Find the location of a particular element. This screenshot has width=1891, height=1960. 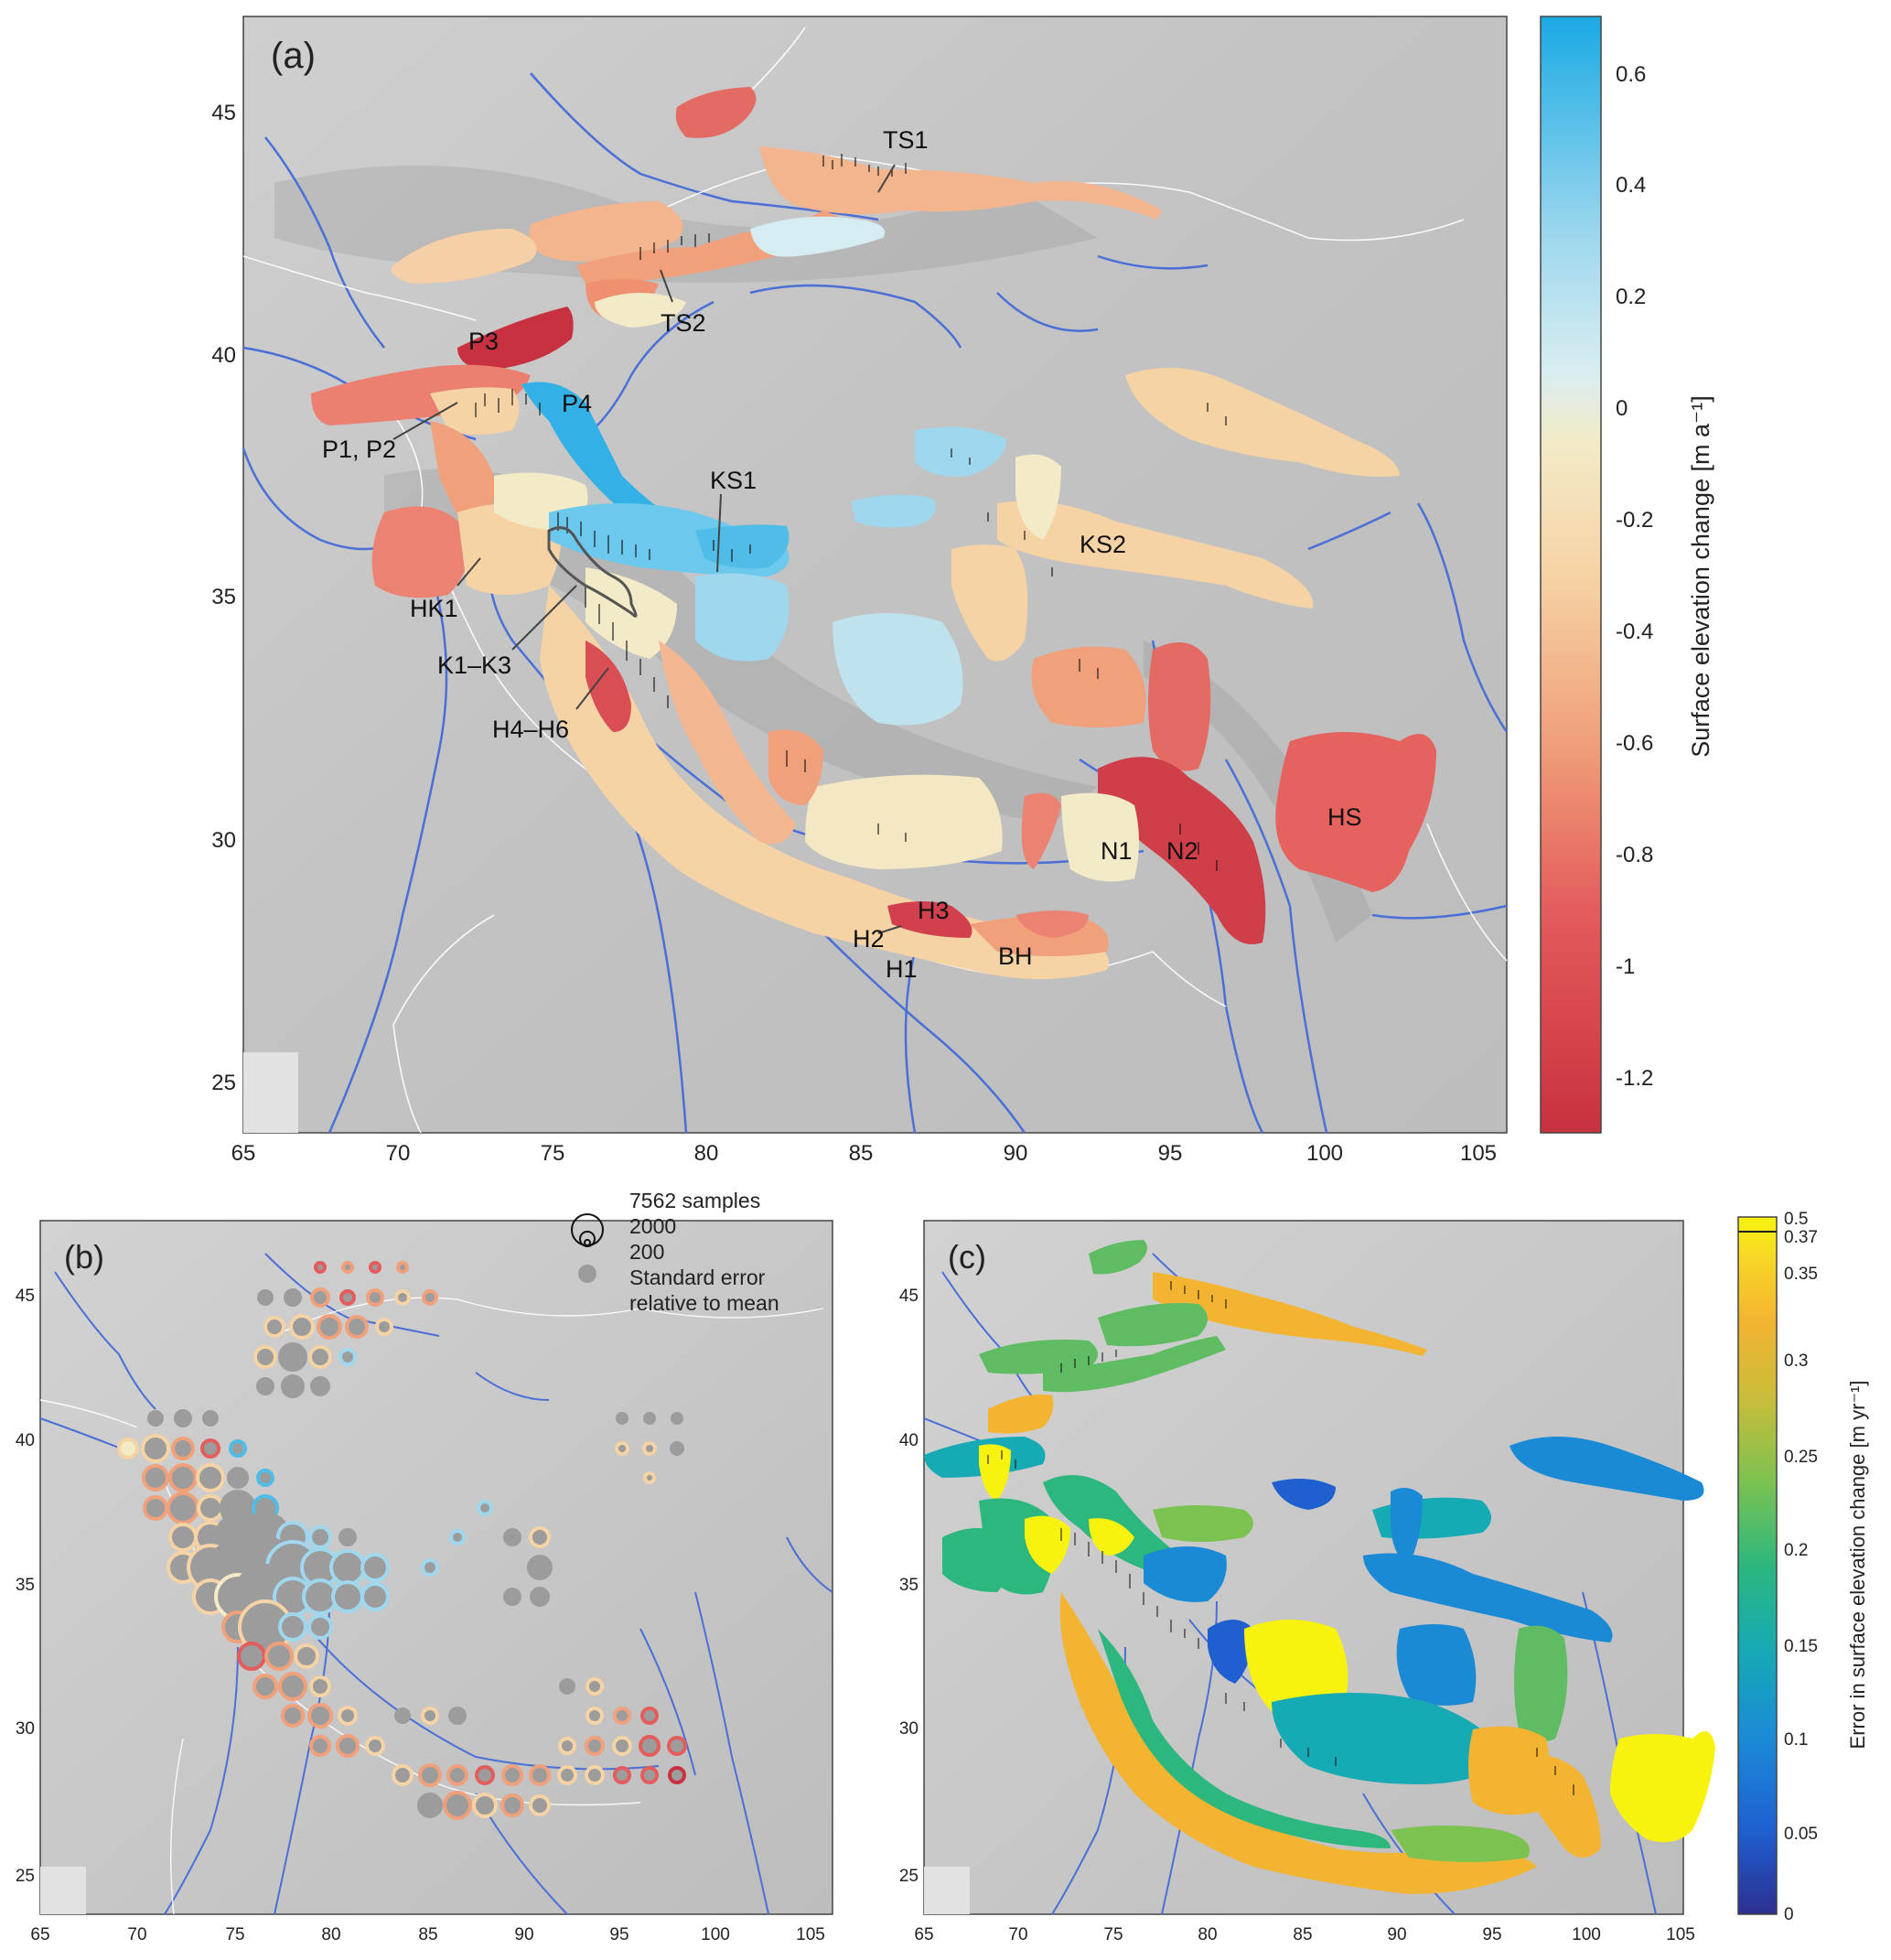

svg-text: 0 is located at coordinates (1622, 408).